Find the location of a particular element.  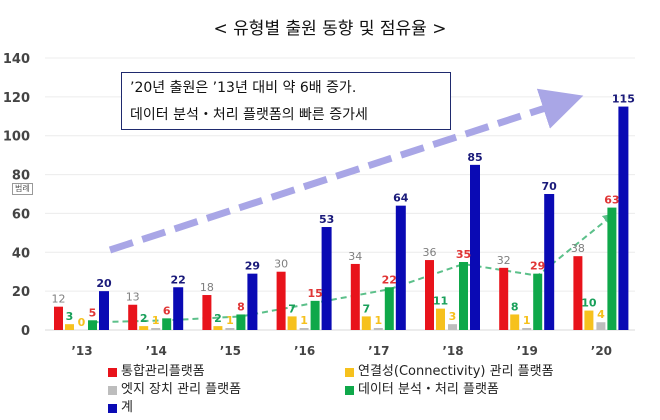

legend-item: 통합관리플랫폼 is located at coordinates (156, 372).